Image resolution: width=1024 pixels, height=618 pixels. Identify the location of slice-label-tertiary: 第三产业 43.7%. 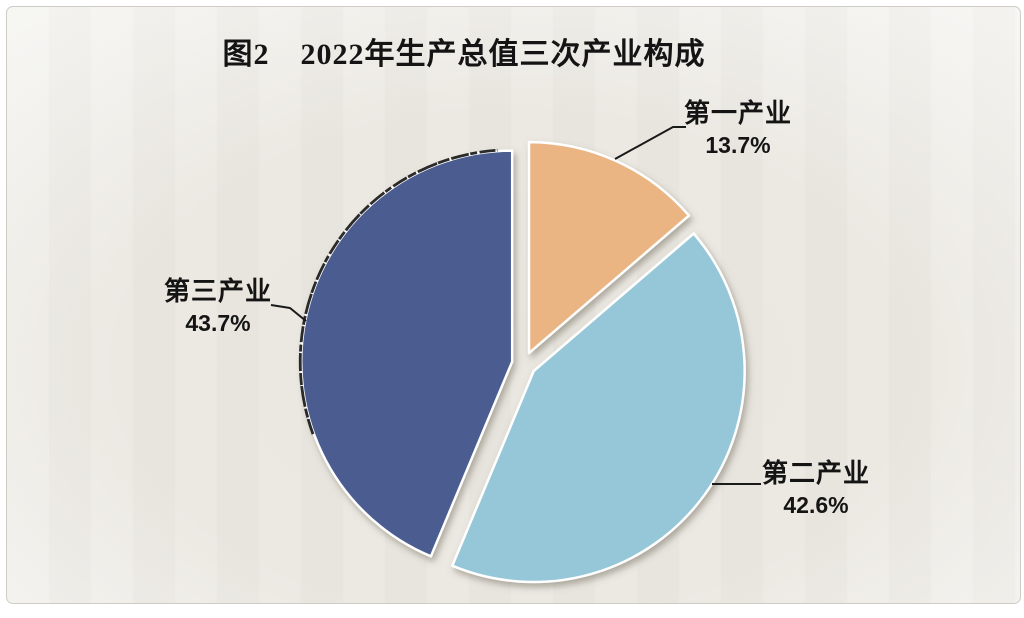
(218, 306).